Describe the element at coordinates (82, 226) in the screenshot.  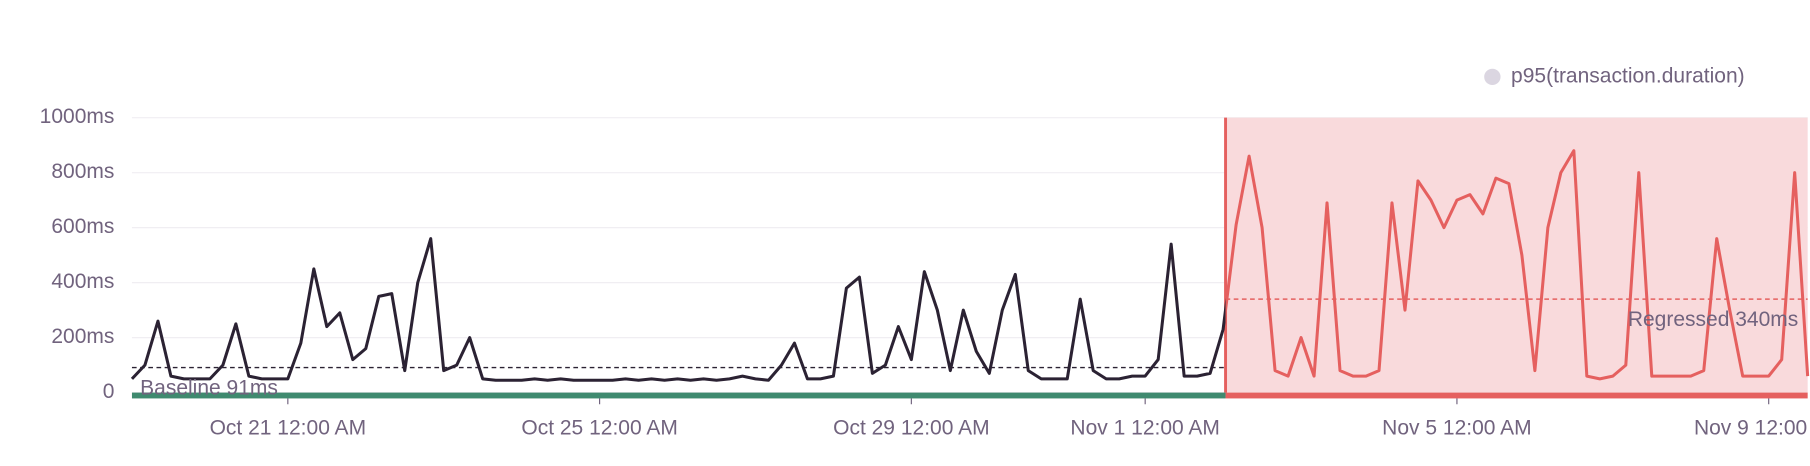
I see `y-tick-label: 600ms` at that location.